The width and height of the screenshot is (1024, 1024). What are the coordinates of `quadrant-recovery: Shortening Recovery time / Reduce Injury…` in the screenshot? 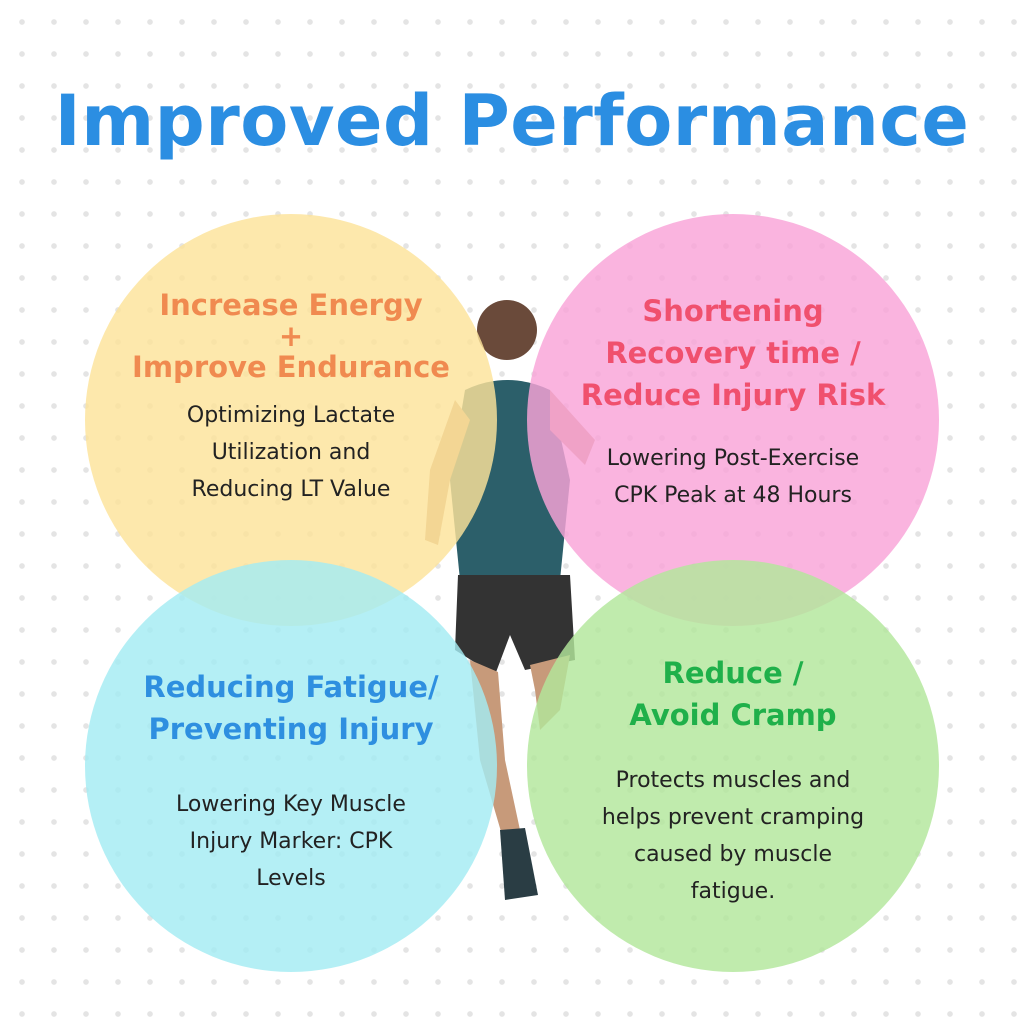 It's located at (733, 402).